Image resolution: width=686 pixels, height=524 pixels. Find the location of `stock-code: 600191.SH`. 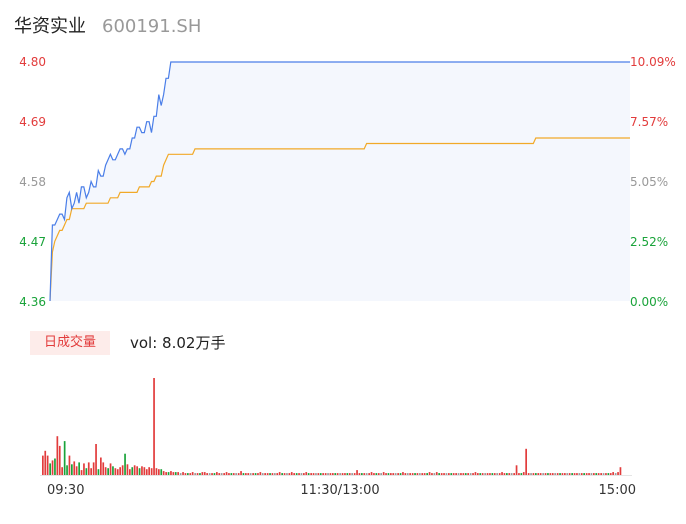

stock-code: 600191.SH is located at coordinates (152, 26).